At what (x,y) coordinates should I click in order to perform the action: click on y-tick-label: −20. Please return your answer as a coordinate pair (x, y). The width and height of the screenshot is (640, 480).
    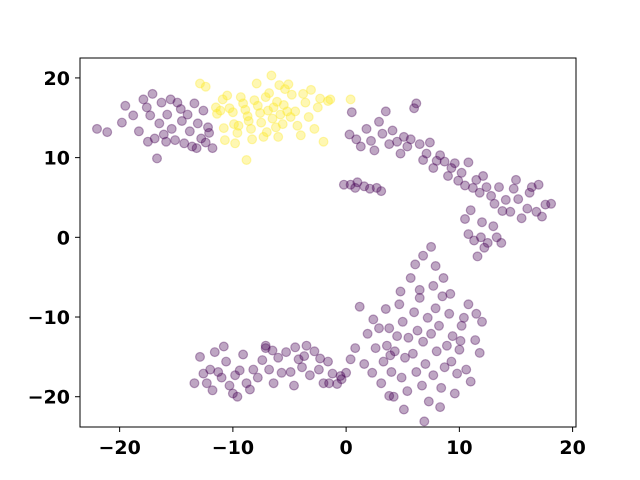
    Looking at the image, I should click on (49, 398).